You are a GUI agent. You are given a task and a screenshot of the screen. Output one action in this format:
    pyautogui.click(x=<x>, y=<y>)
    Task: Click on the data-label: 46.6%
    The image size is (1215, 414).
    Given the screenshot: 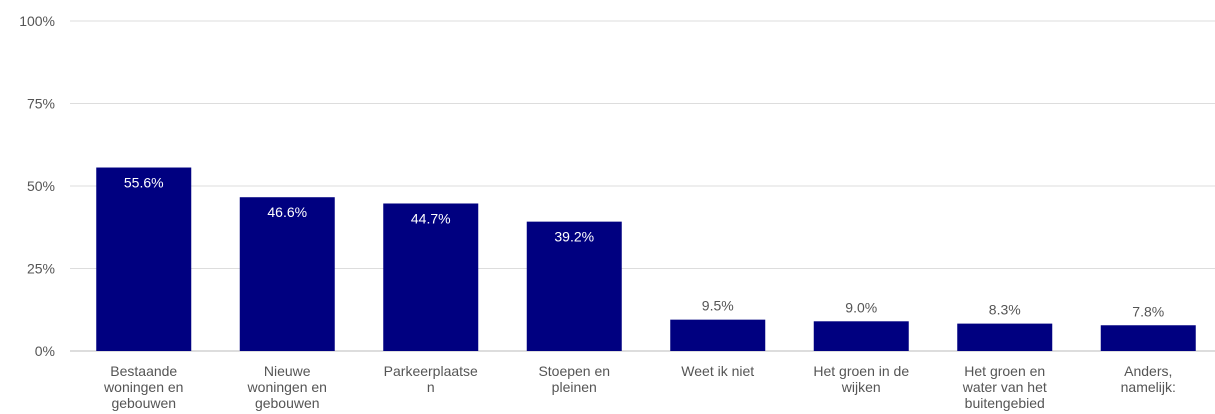 What is the action you would take?
    pyautogui.click(x=287, y=212)
    